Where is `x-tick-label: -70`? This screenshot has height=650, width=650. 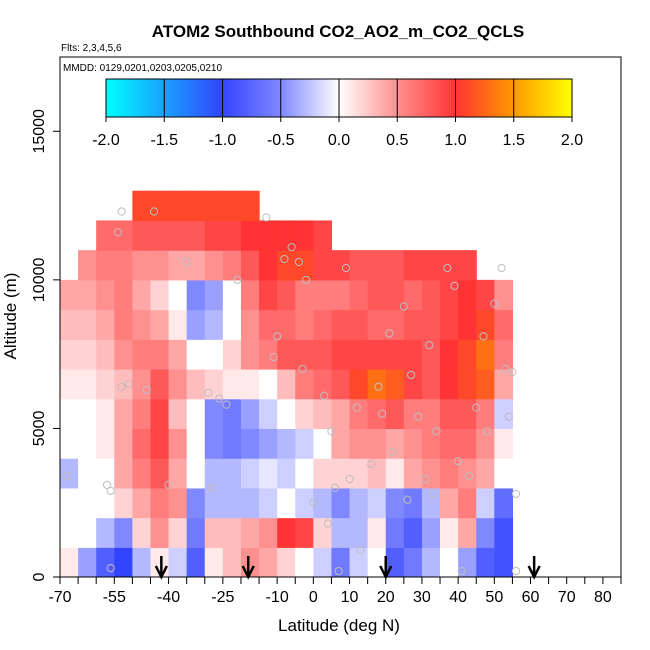 x-tick-label: -70 is located at coordinates (59, 597).